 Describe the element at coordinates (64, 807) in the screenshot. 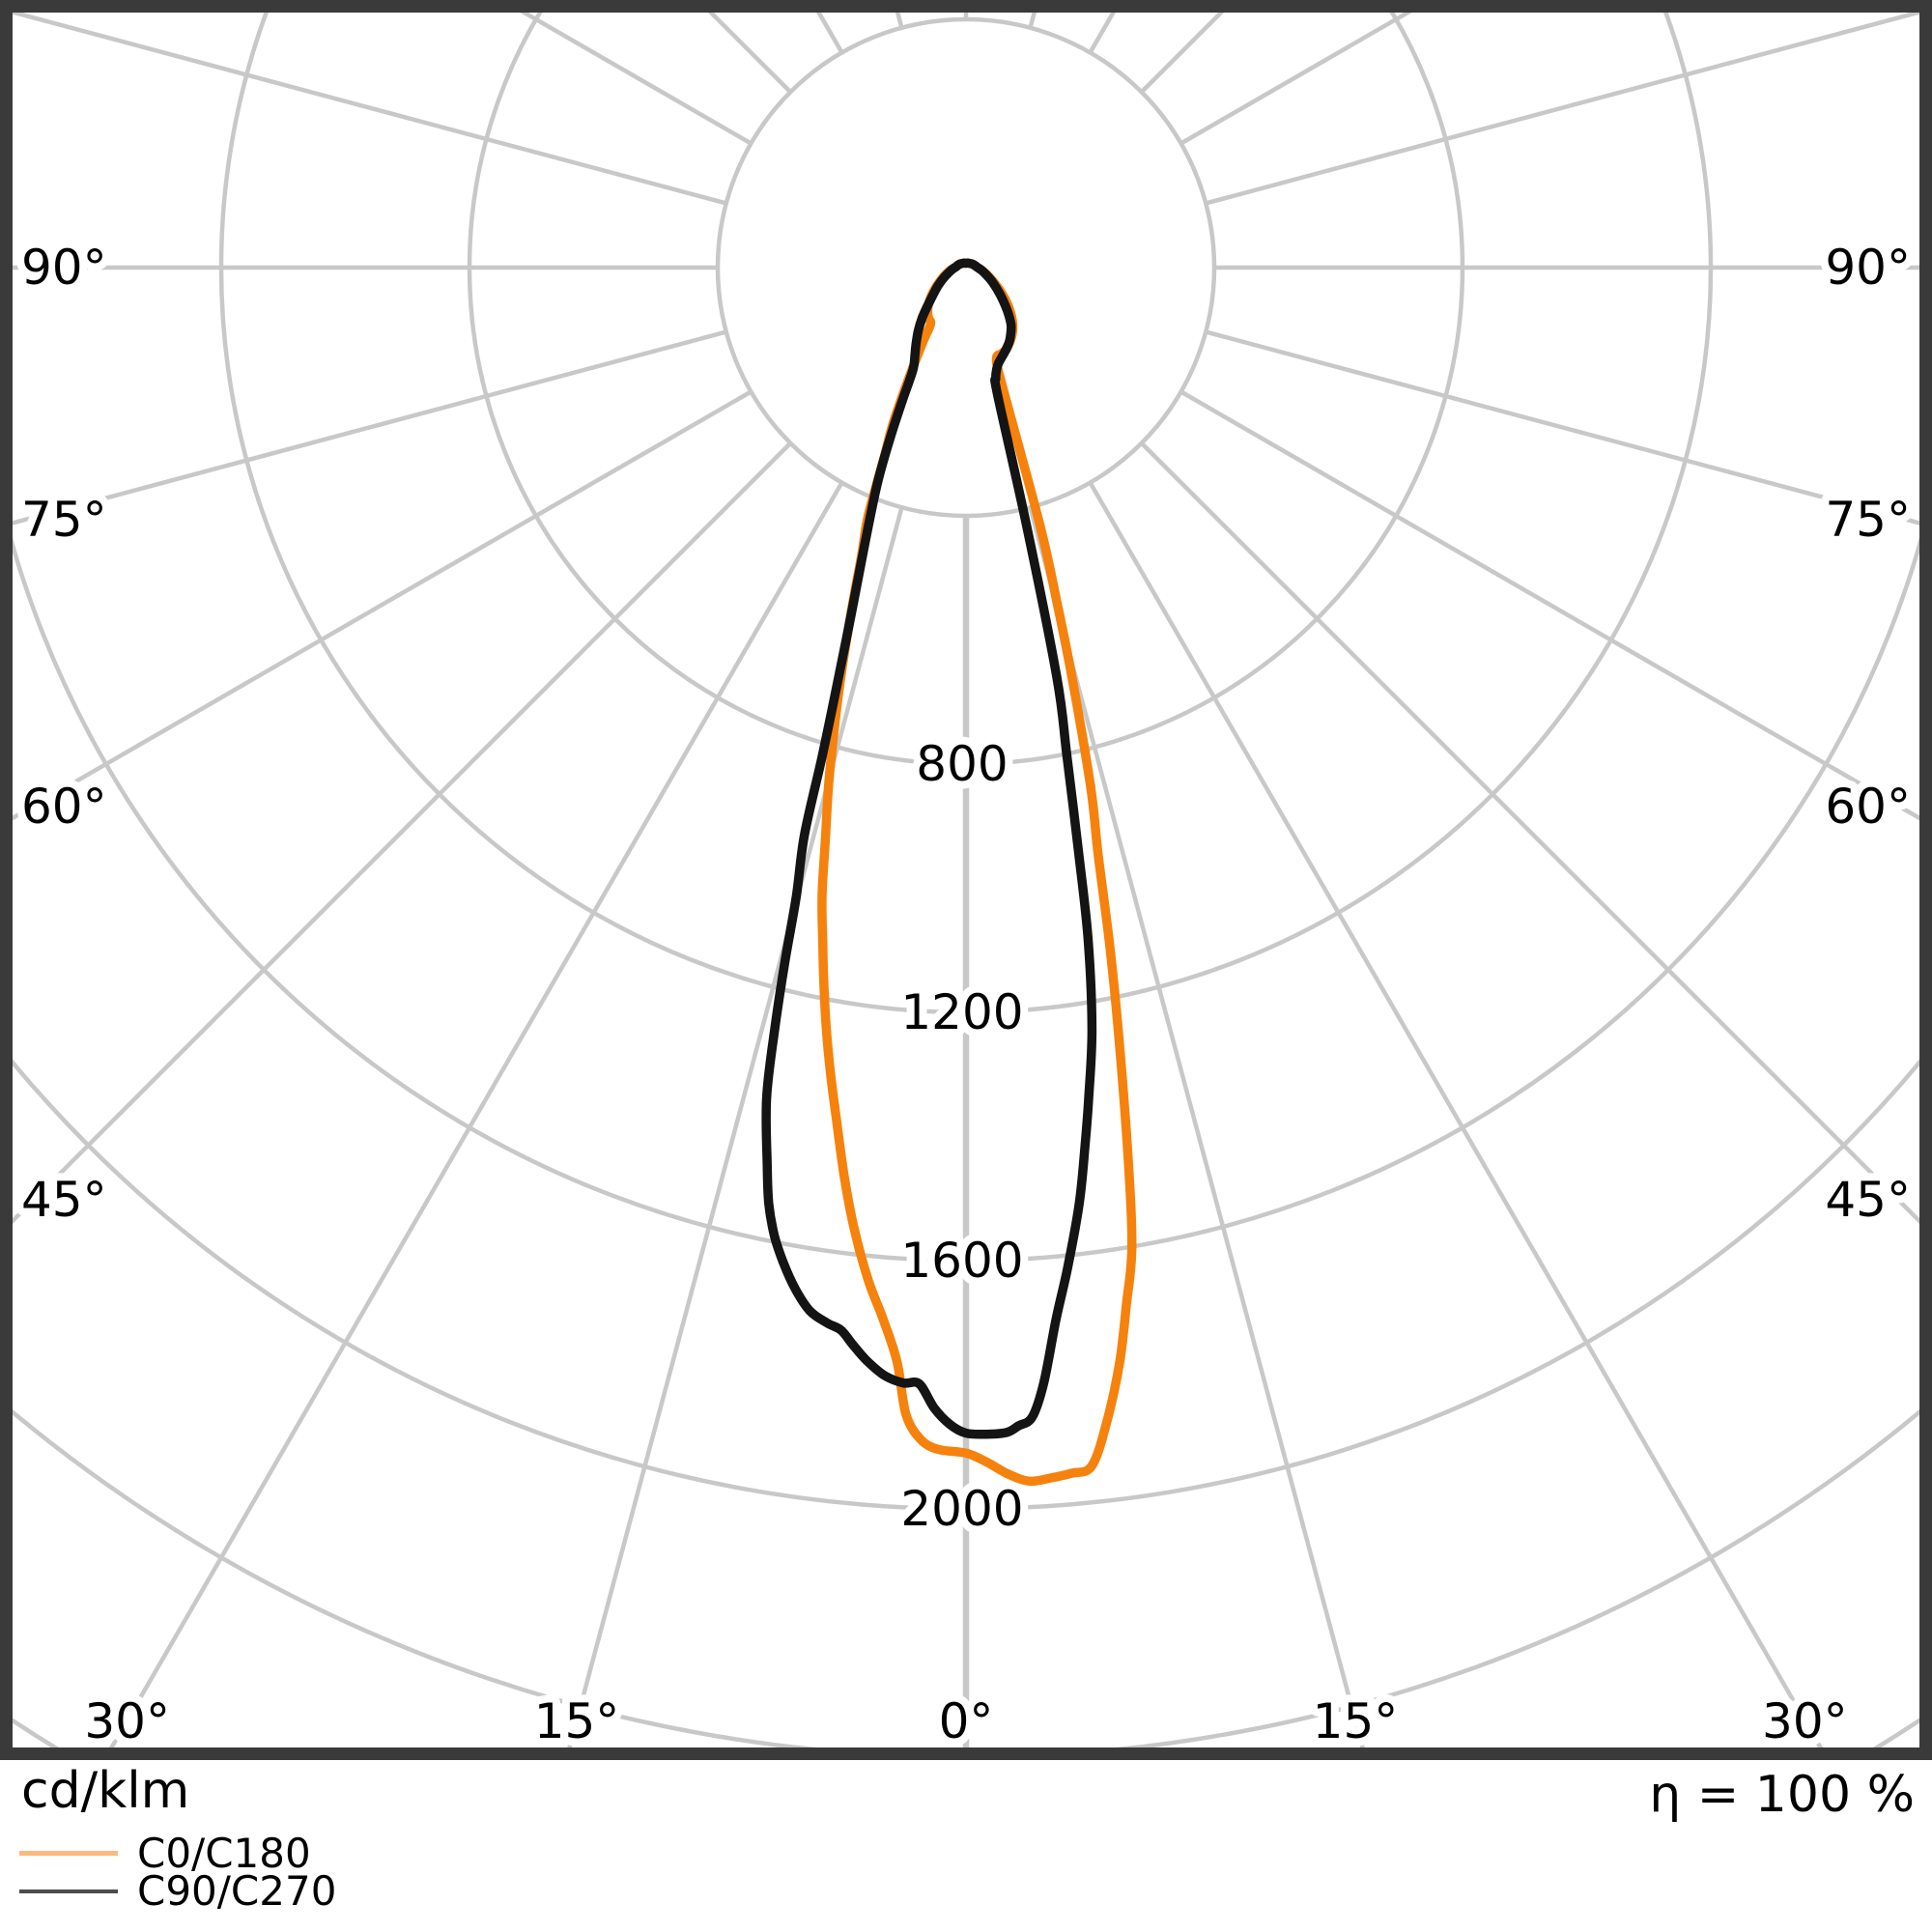

I see `angle-label-left-60: 60°` at that location.